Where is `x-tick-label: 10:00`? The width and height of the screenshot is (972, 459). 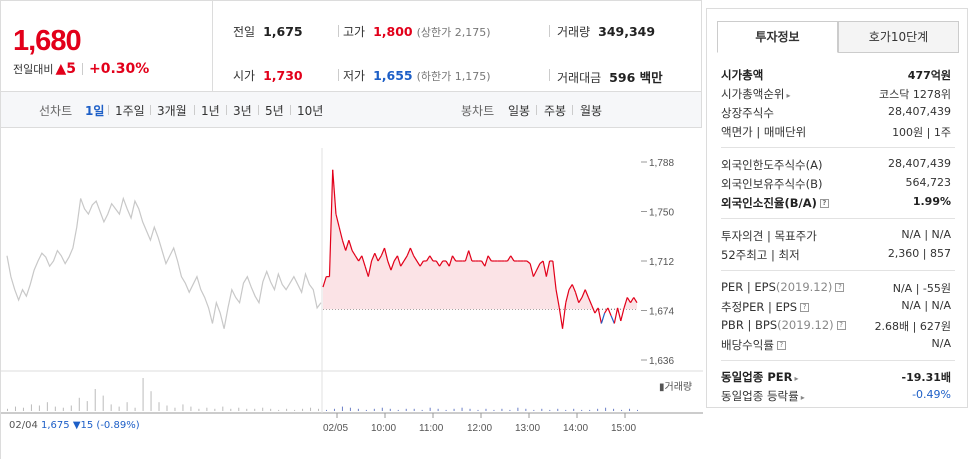 x-tick-label: 10:00 is located at coordinates (383, 428).